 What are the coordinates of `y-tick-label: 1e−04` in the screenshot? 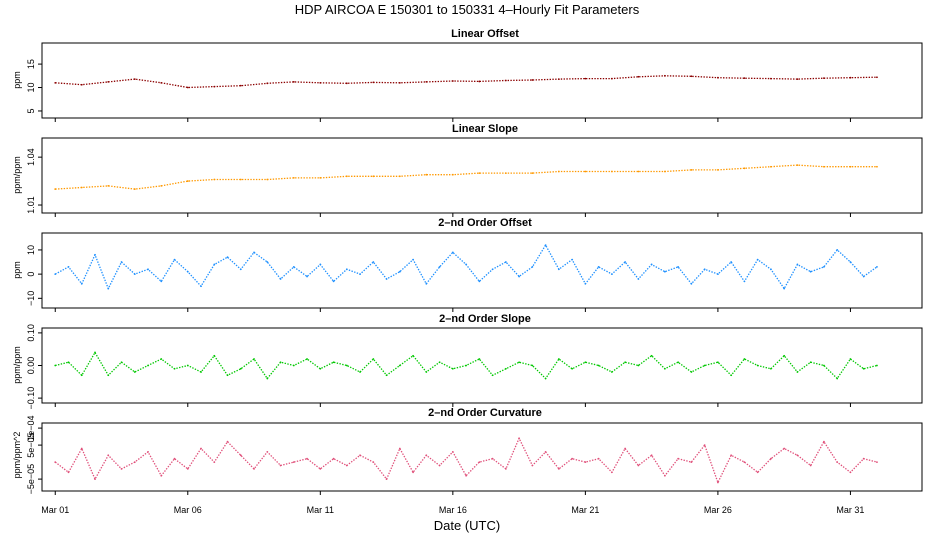 It's located at (31, 427).